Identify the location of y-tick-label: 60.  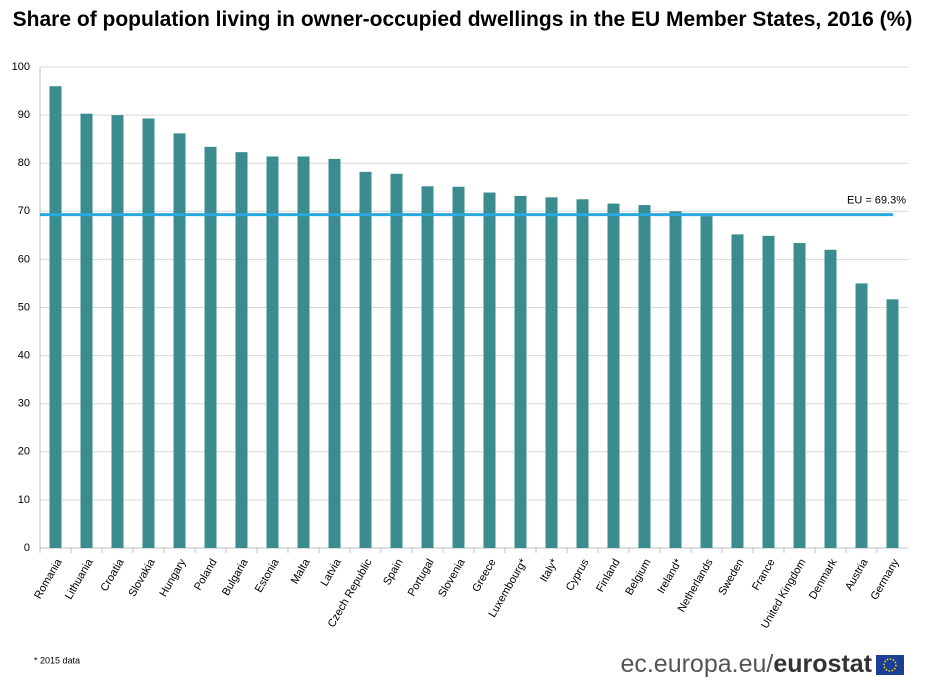
(24, 259).